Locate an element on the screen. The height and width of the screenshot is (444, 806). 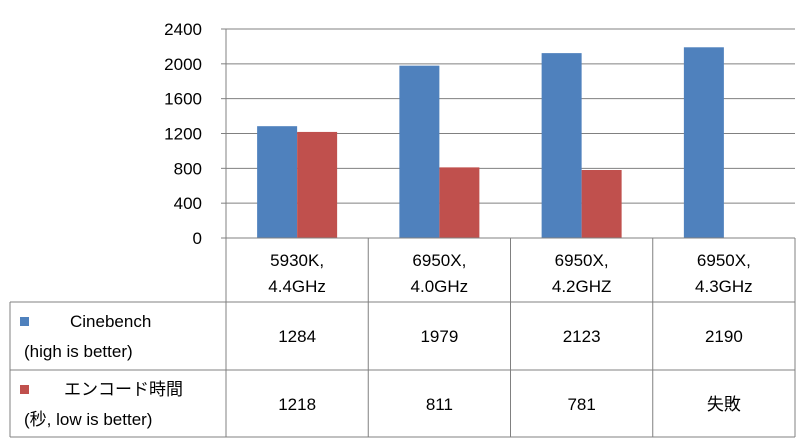
y-tick-label: 400 is located at coordinates (188, 203).